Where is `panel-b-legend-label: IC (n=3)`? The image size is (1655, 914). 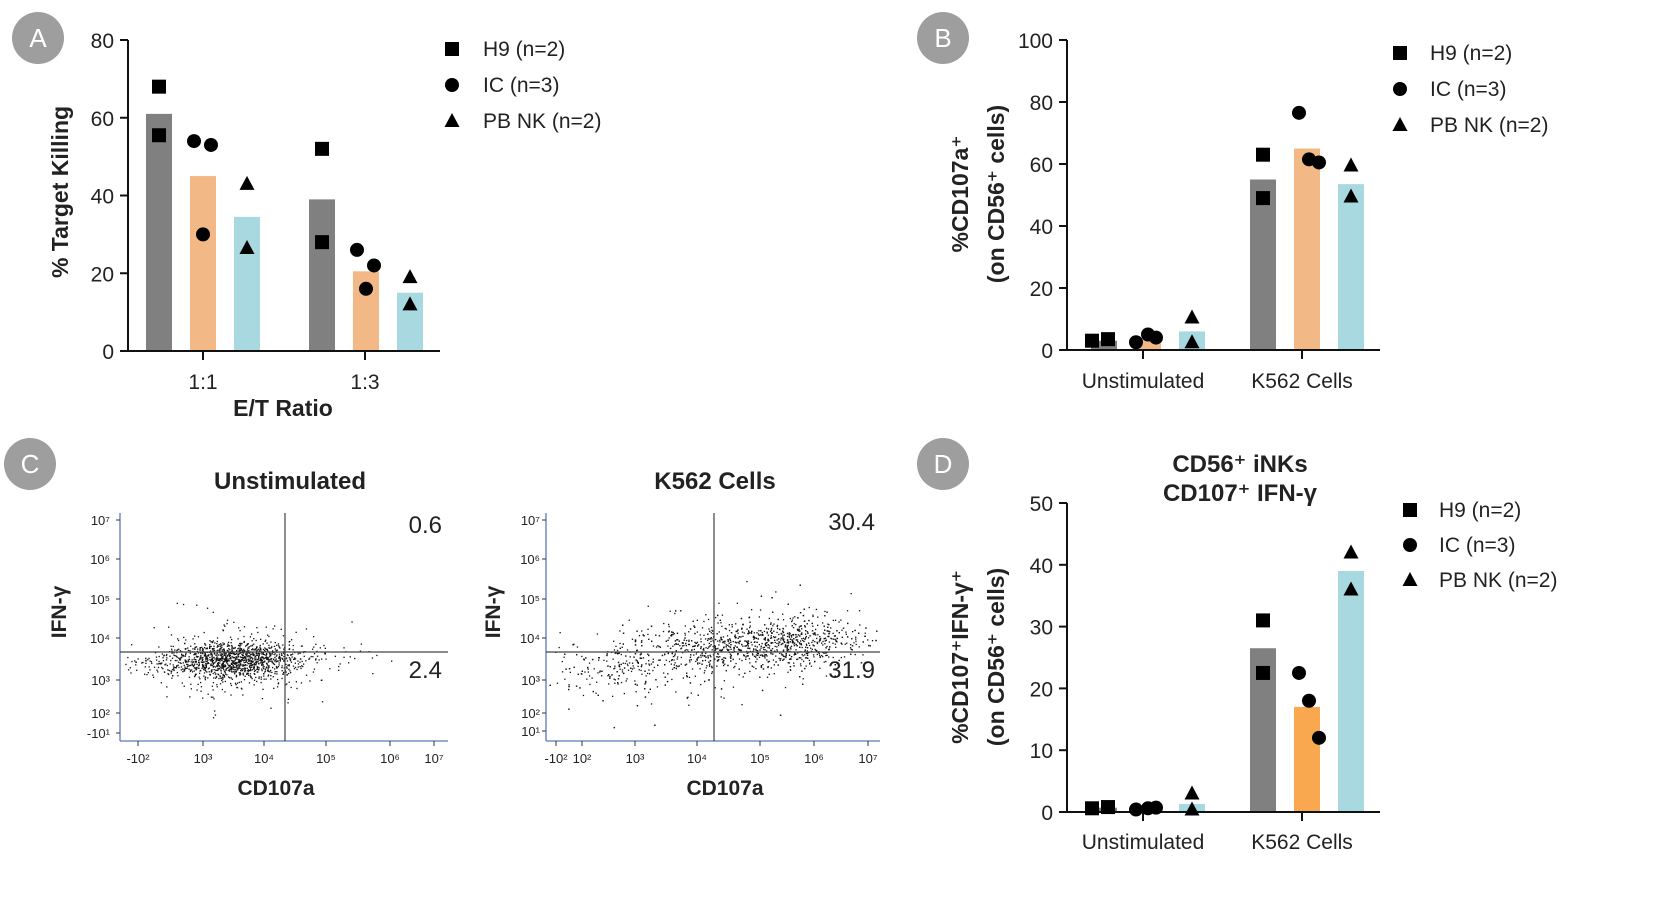 panel-b-legend-label: IC (n=3) is located at coordinates (1468, 89).